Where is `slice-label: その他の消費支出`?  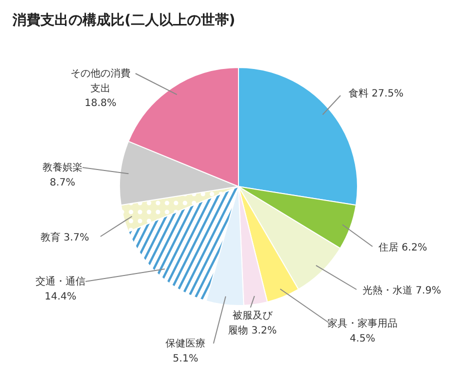
slice-label: その他の消費支出 is located at coordinates (100, 81).